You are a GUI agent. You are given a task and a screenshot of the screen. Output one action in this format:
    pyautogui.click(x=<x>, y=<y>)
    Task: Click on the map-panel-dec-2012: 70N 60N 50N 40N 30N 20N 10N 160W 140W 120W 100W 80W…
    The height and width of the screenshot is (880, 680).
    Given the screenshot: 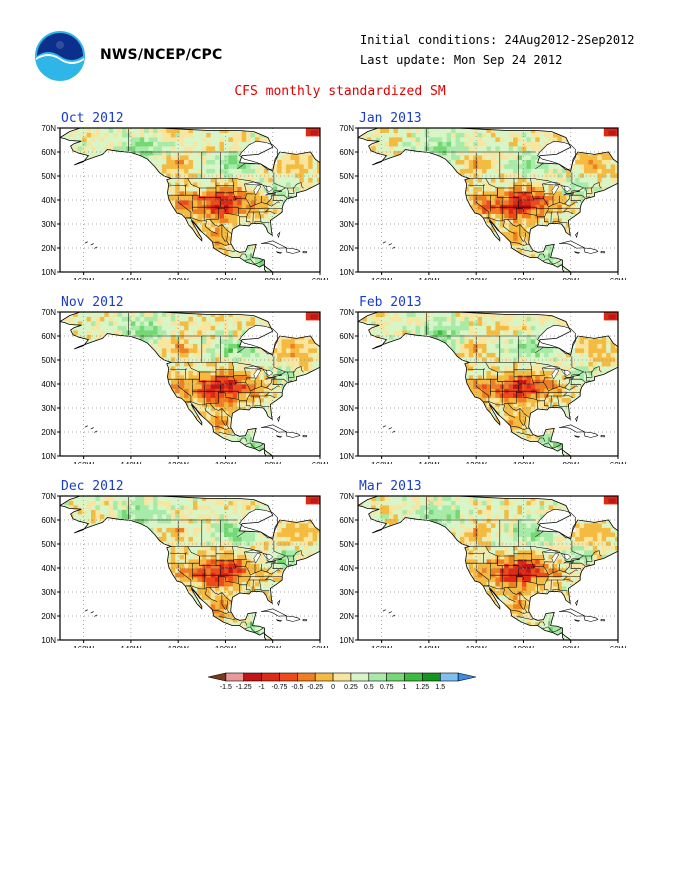 What is the action you would take?
    pyautogui.click(x=185, y=570)
    